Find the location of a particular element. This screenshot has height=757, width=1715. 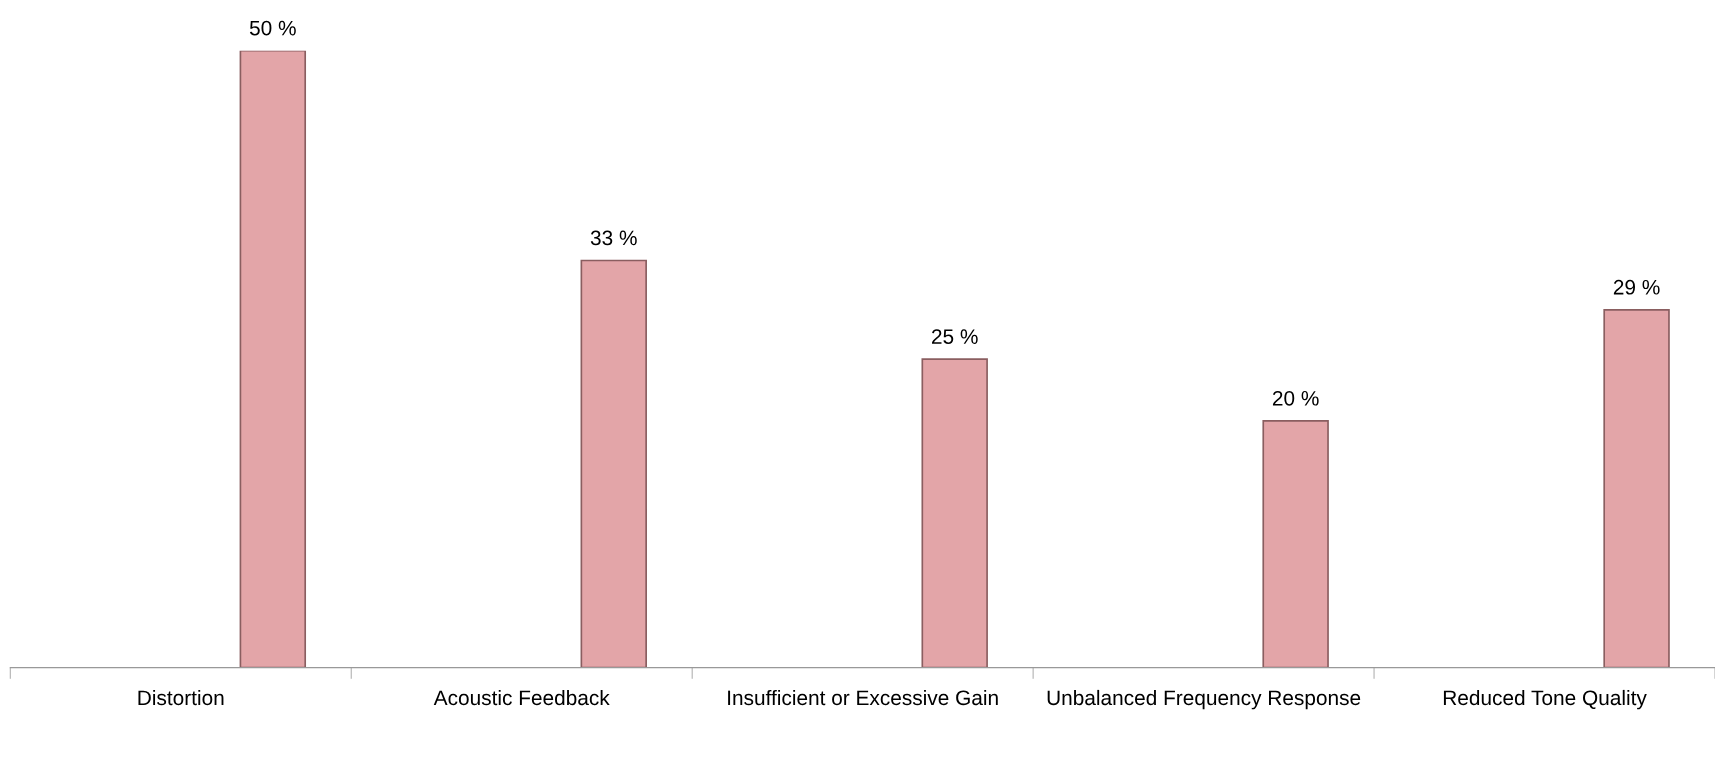

x-tick-label: Reduced Tone Quality is located at coordinates (1545, 699).